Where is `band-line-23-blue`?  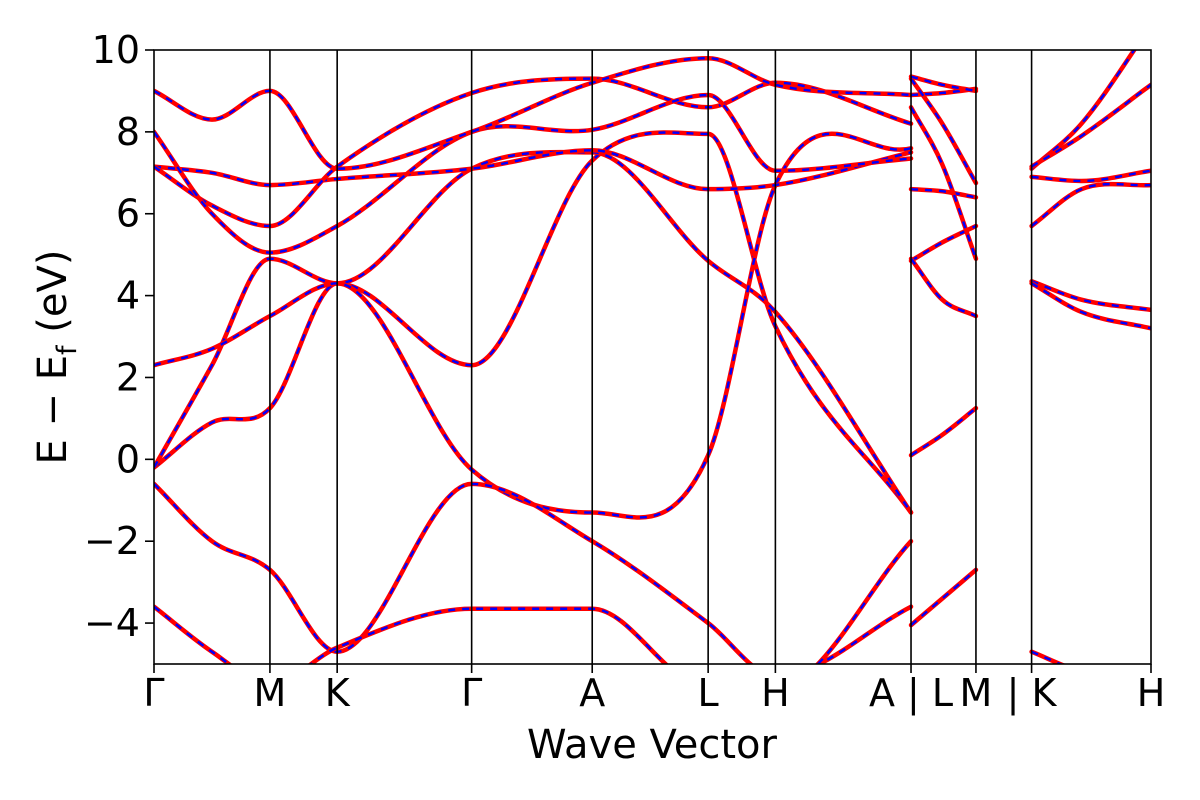 band-line-23-blue is located at coordinates (1083, 110).